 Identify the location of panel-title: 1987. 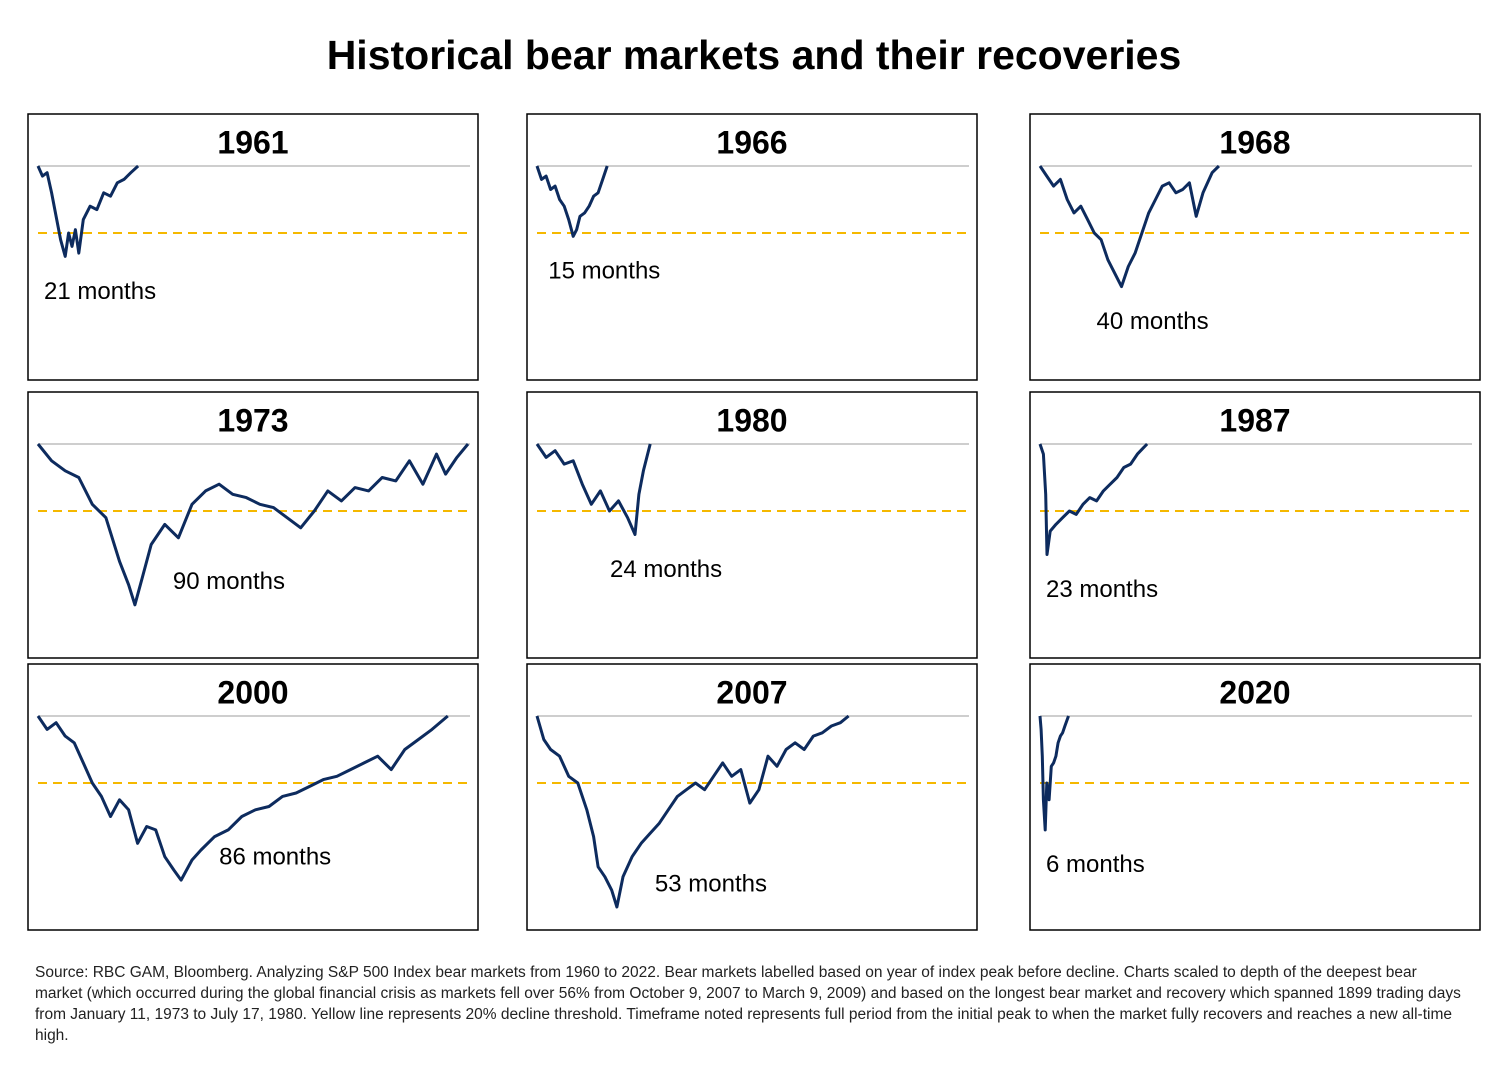
(1254, 420).